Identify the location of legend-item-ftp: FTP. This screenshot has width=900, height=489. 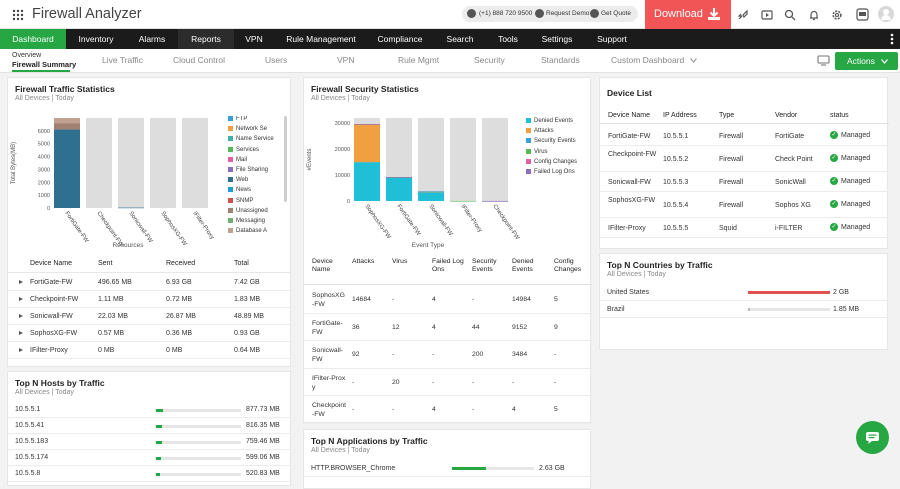
(237, 119).